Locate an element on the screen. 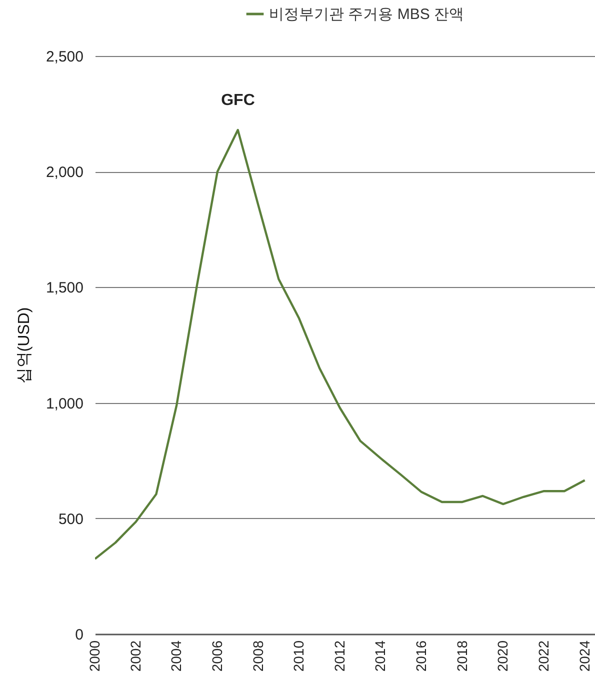 The height and width of the screenshot is (689, 595). x-tick-label: 2008 is located at coordinates (258, 656).